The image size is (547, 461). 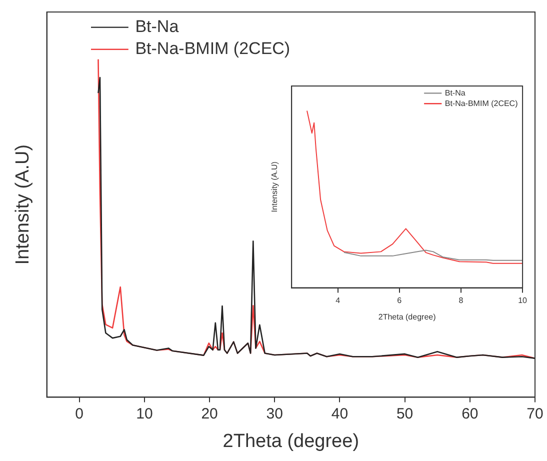 I want to click on x-tick-label: 8, so click(x=461, y=300).